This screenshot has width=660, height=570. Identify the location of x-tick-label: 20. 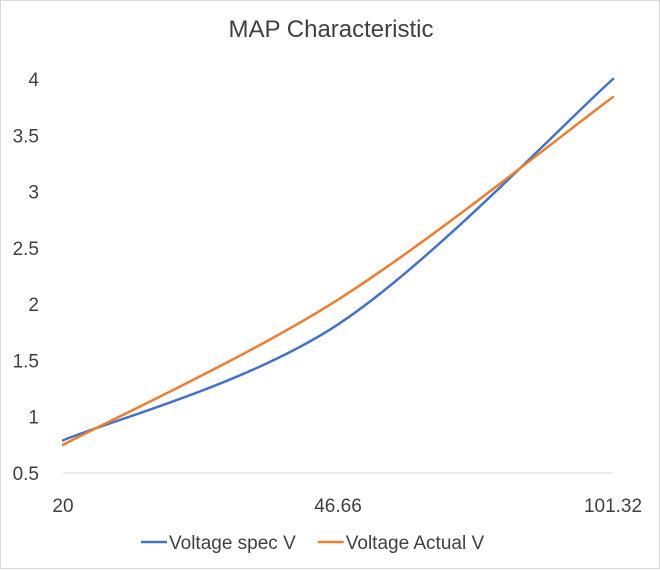
(62, 506).